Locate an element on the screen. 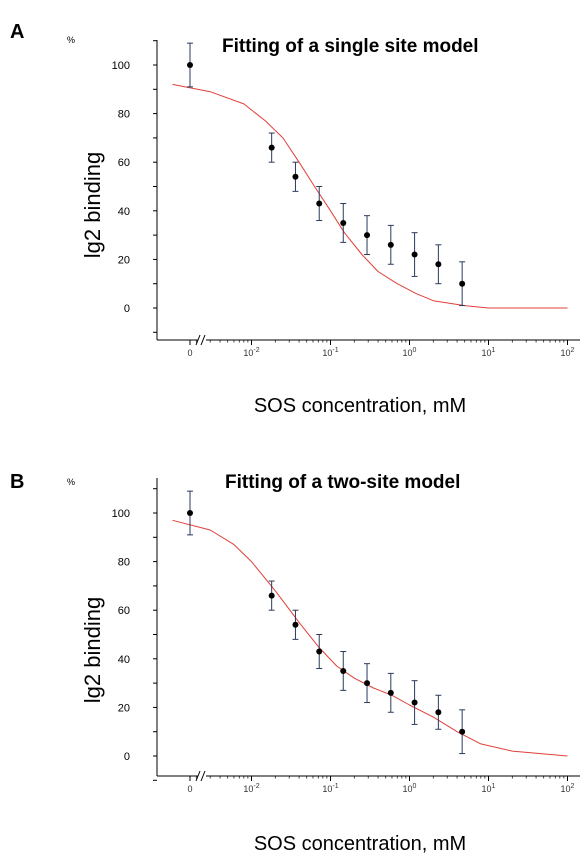 Image resolution: width=588 pixels, height=858 pixels. panel-a-x-tick-label: 10⁻¹ is located at coordinates (330, 352).